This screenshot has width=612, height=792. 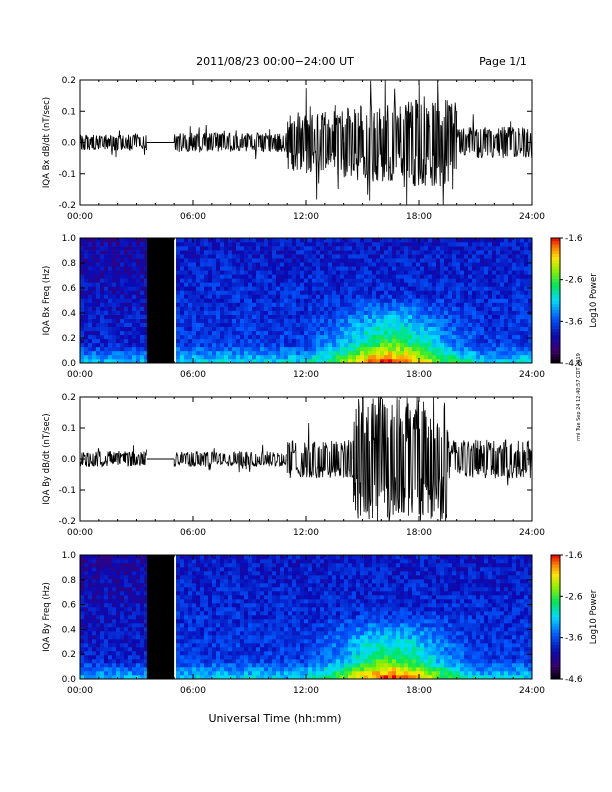 What do you see at coordinates (555, 352) in the screenshot?
I see `colorbar-swatch` at bounding box center [555, 352].